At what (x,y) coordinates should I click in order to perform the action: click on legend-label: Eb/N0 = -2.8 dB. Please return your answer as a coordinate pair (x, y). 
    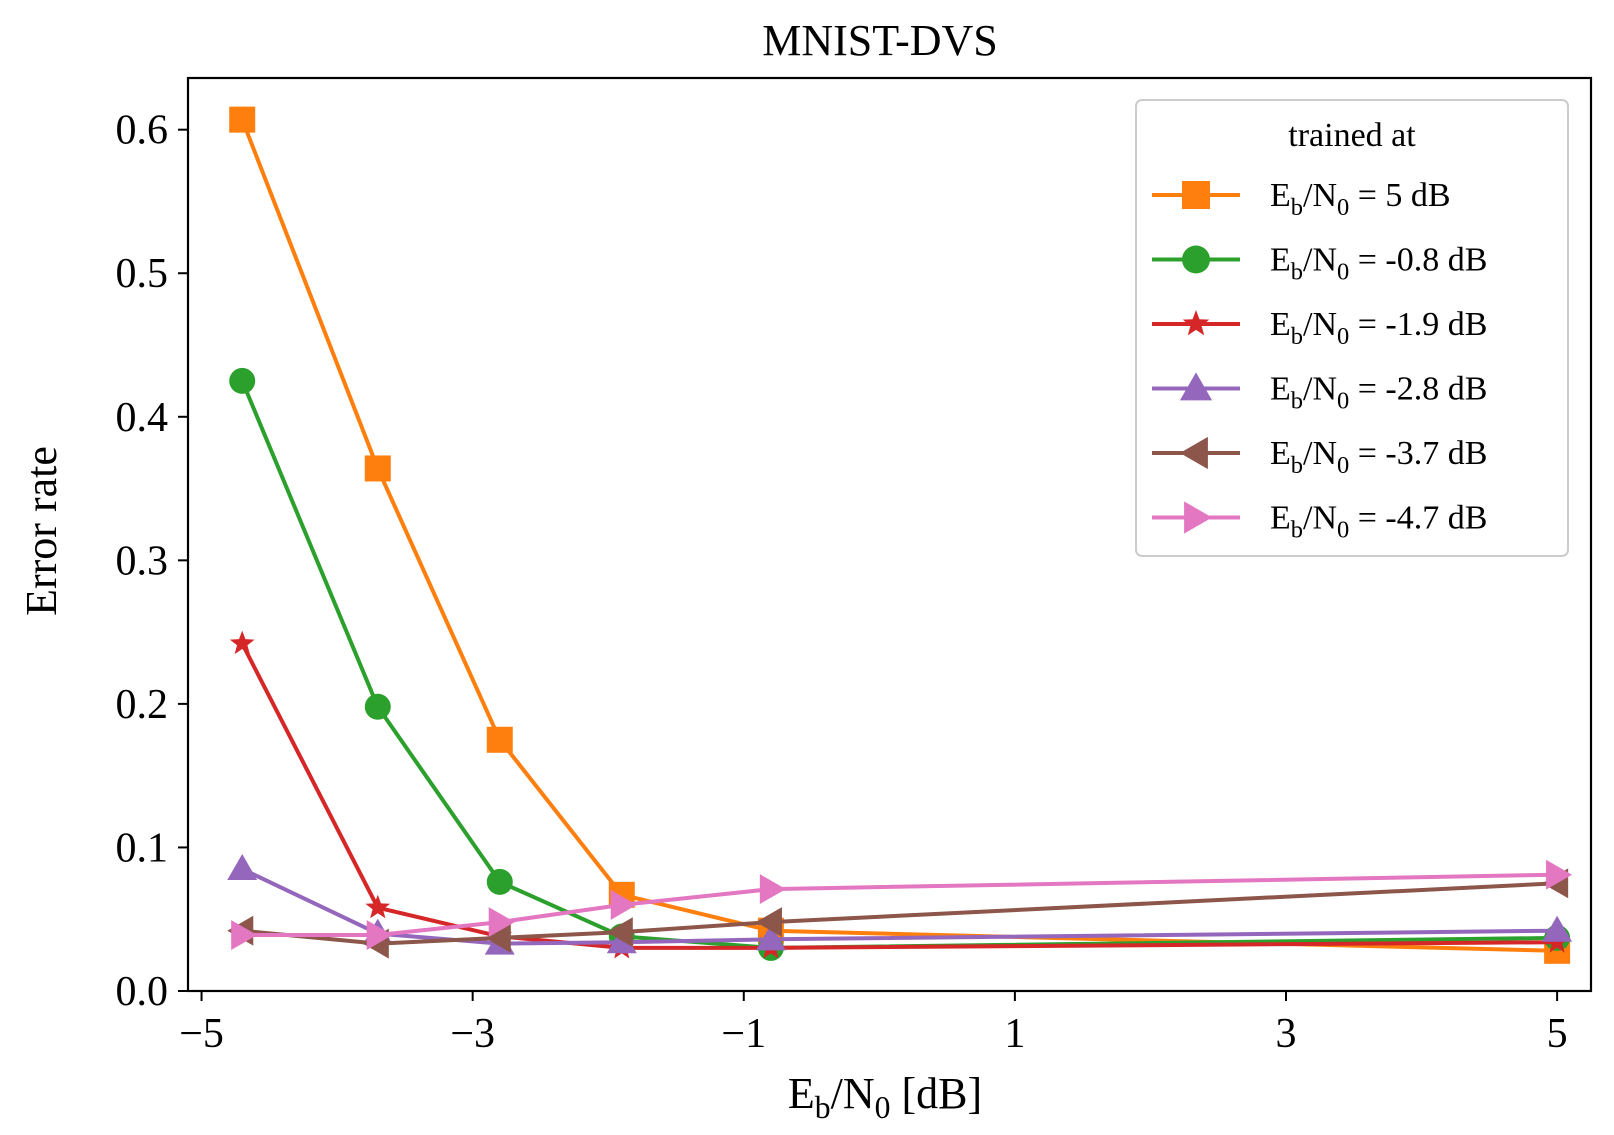
    Looking at the image, I should click on (1378, 393).